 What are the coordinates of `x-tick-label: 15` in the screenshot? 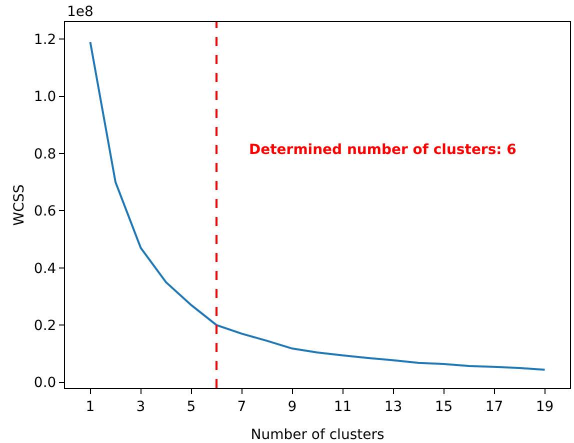 It's located at (443, 406).